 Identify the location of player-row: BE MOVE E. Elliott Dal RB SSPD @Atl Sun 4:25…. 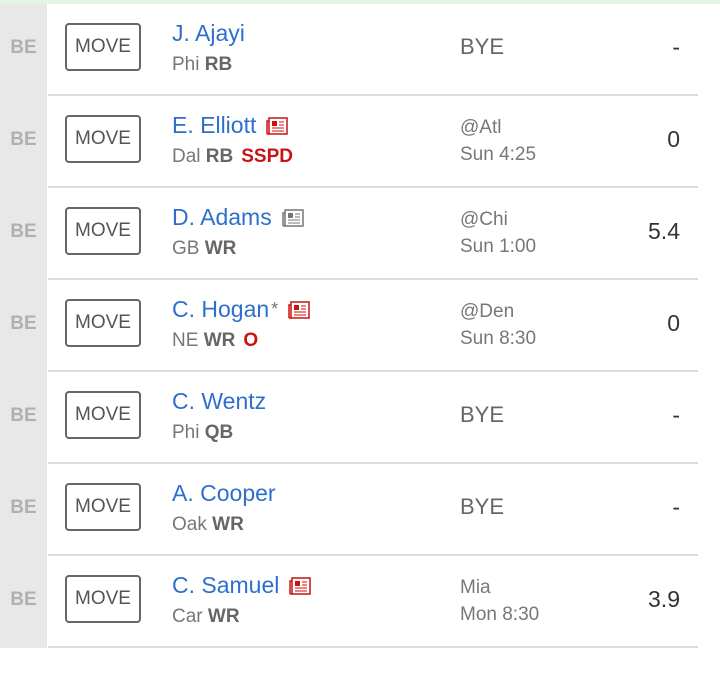
(360, 142).